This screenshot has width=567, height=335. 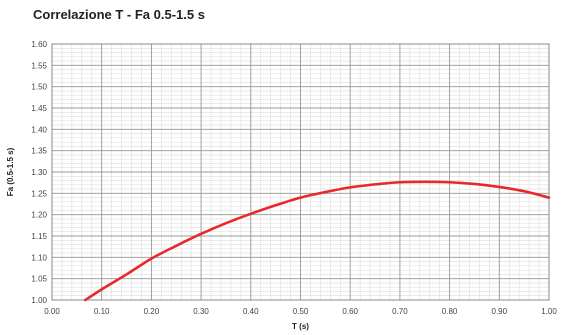 I want to click on y-axis-label: Fa (0.5-1.5 s), so click(x=10, y=171).